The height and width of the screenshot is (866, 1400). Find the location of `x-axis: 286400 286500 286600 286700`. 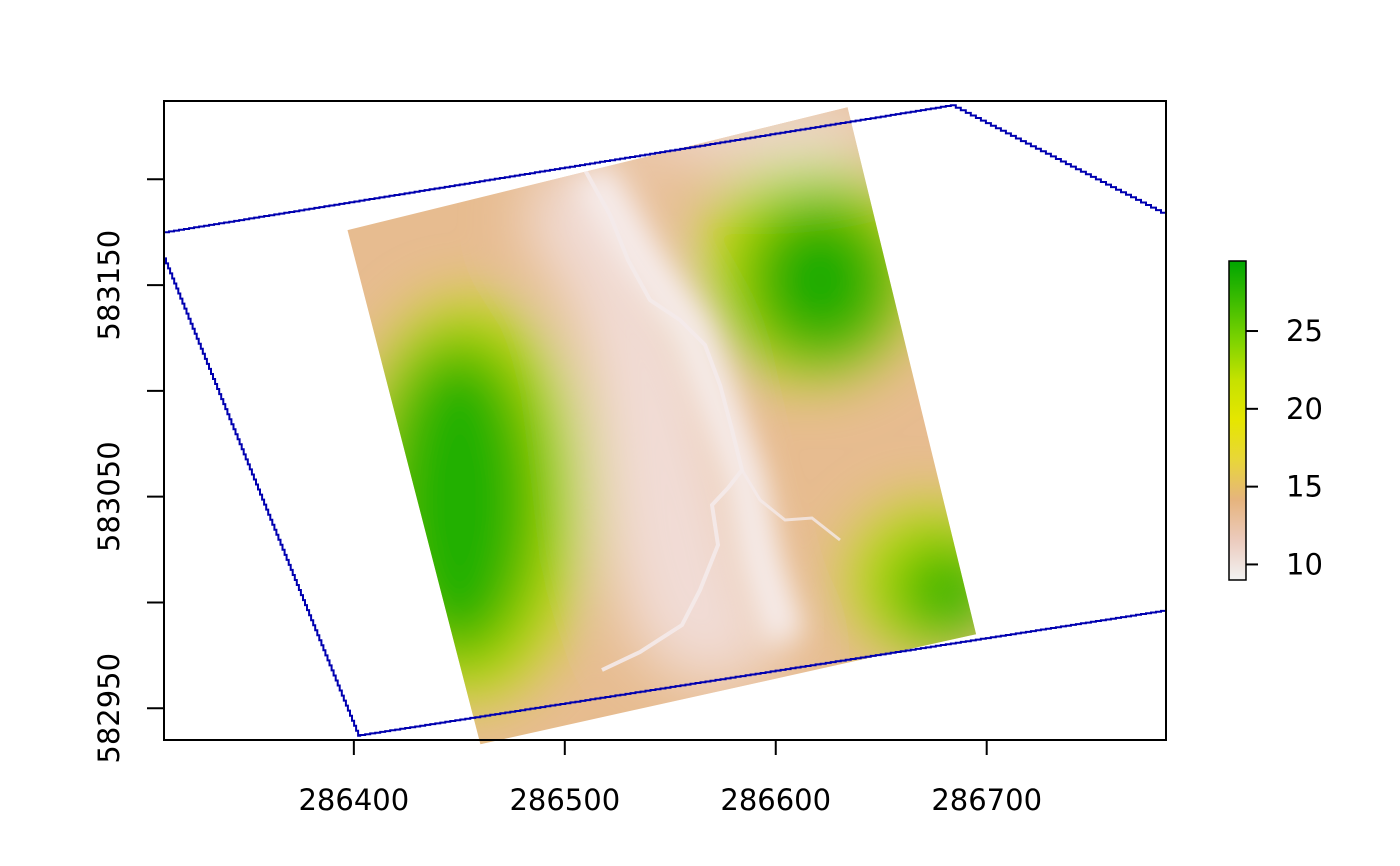

x-axis: 286400 286500 286600 286700 is located at coordinates (670, 778).